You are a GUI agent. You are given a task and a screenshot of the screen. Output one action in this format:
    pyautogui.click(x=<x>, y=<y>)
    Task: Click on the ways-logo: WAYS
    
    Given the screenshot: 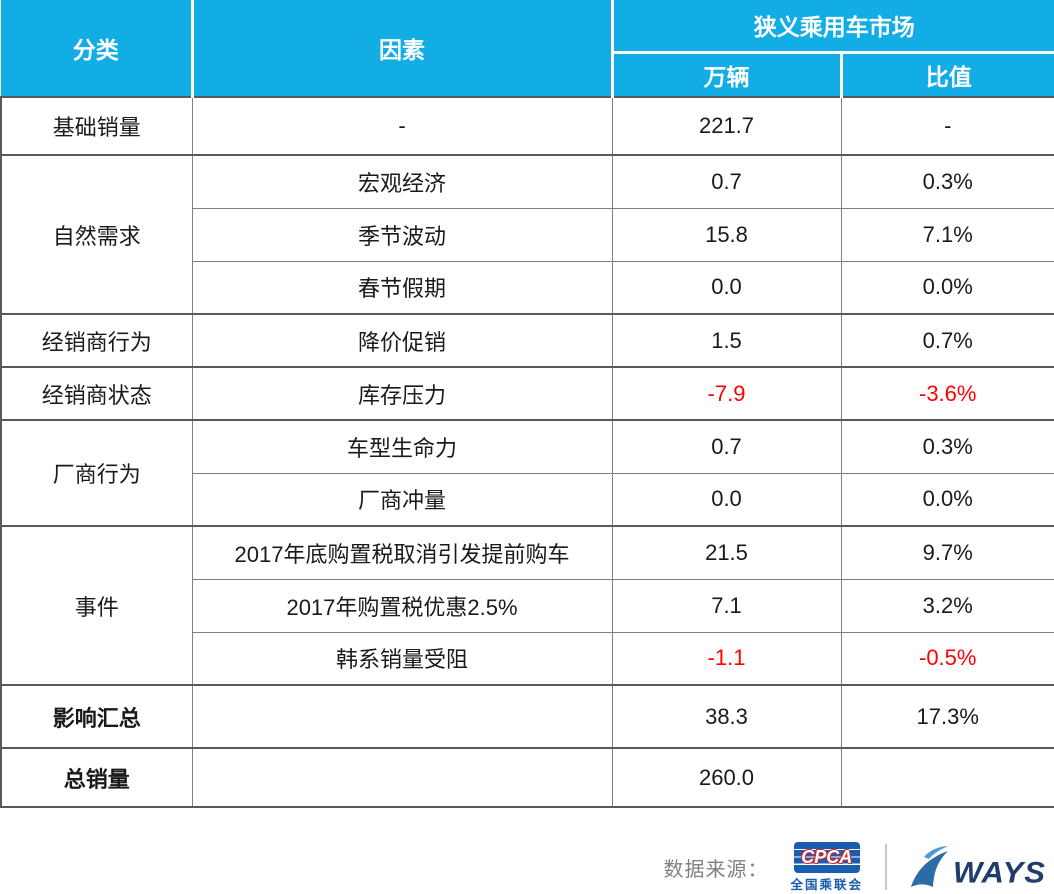 What is the action you would take?
    pyautogui.click(x=977, y=867)
    